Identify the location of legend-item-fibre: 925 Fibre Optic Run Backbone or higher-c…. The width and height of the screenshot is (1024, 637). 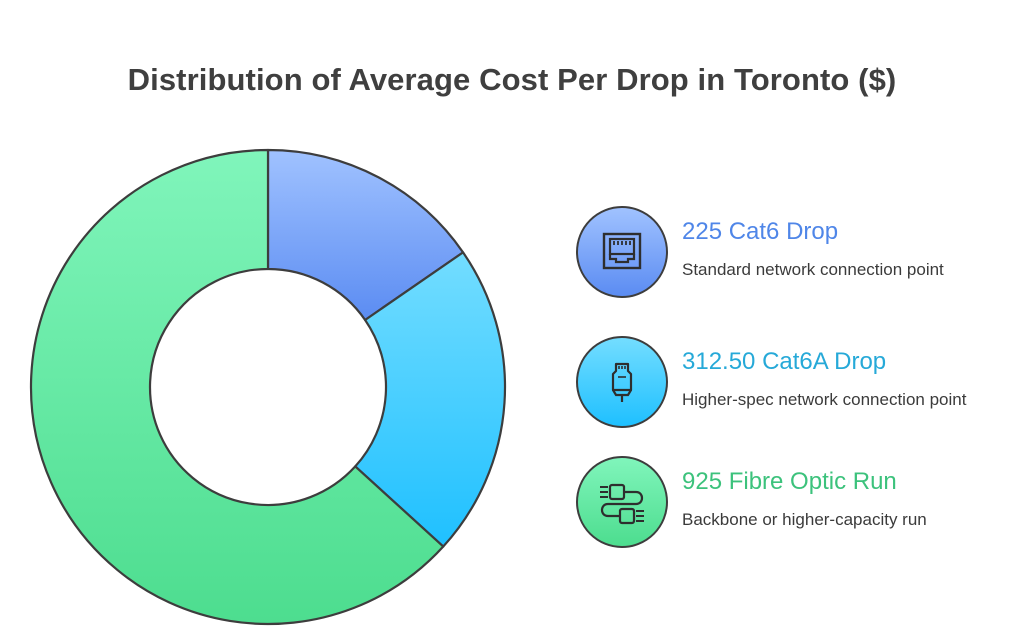
(796, 506).